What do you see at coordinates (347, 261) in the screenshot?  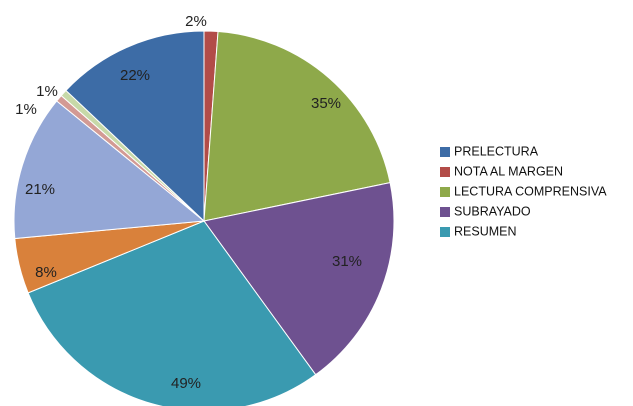 I see `slice-label: 31%` at bounding box center [347, 261].